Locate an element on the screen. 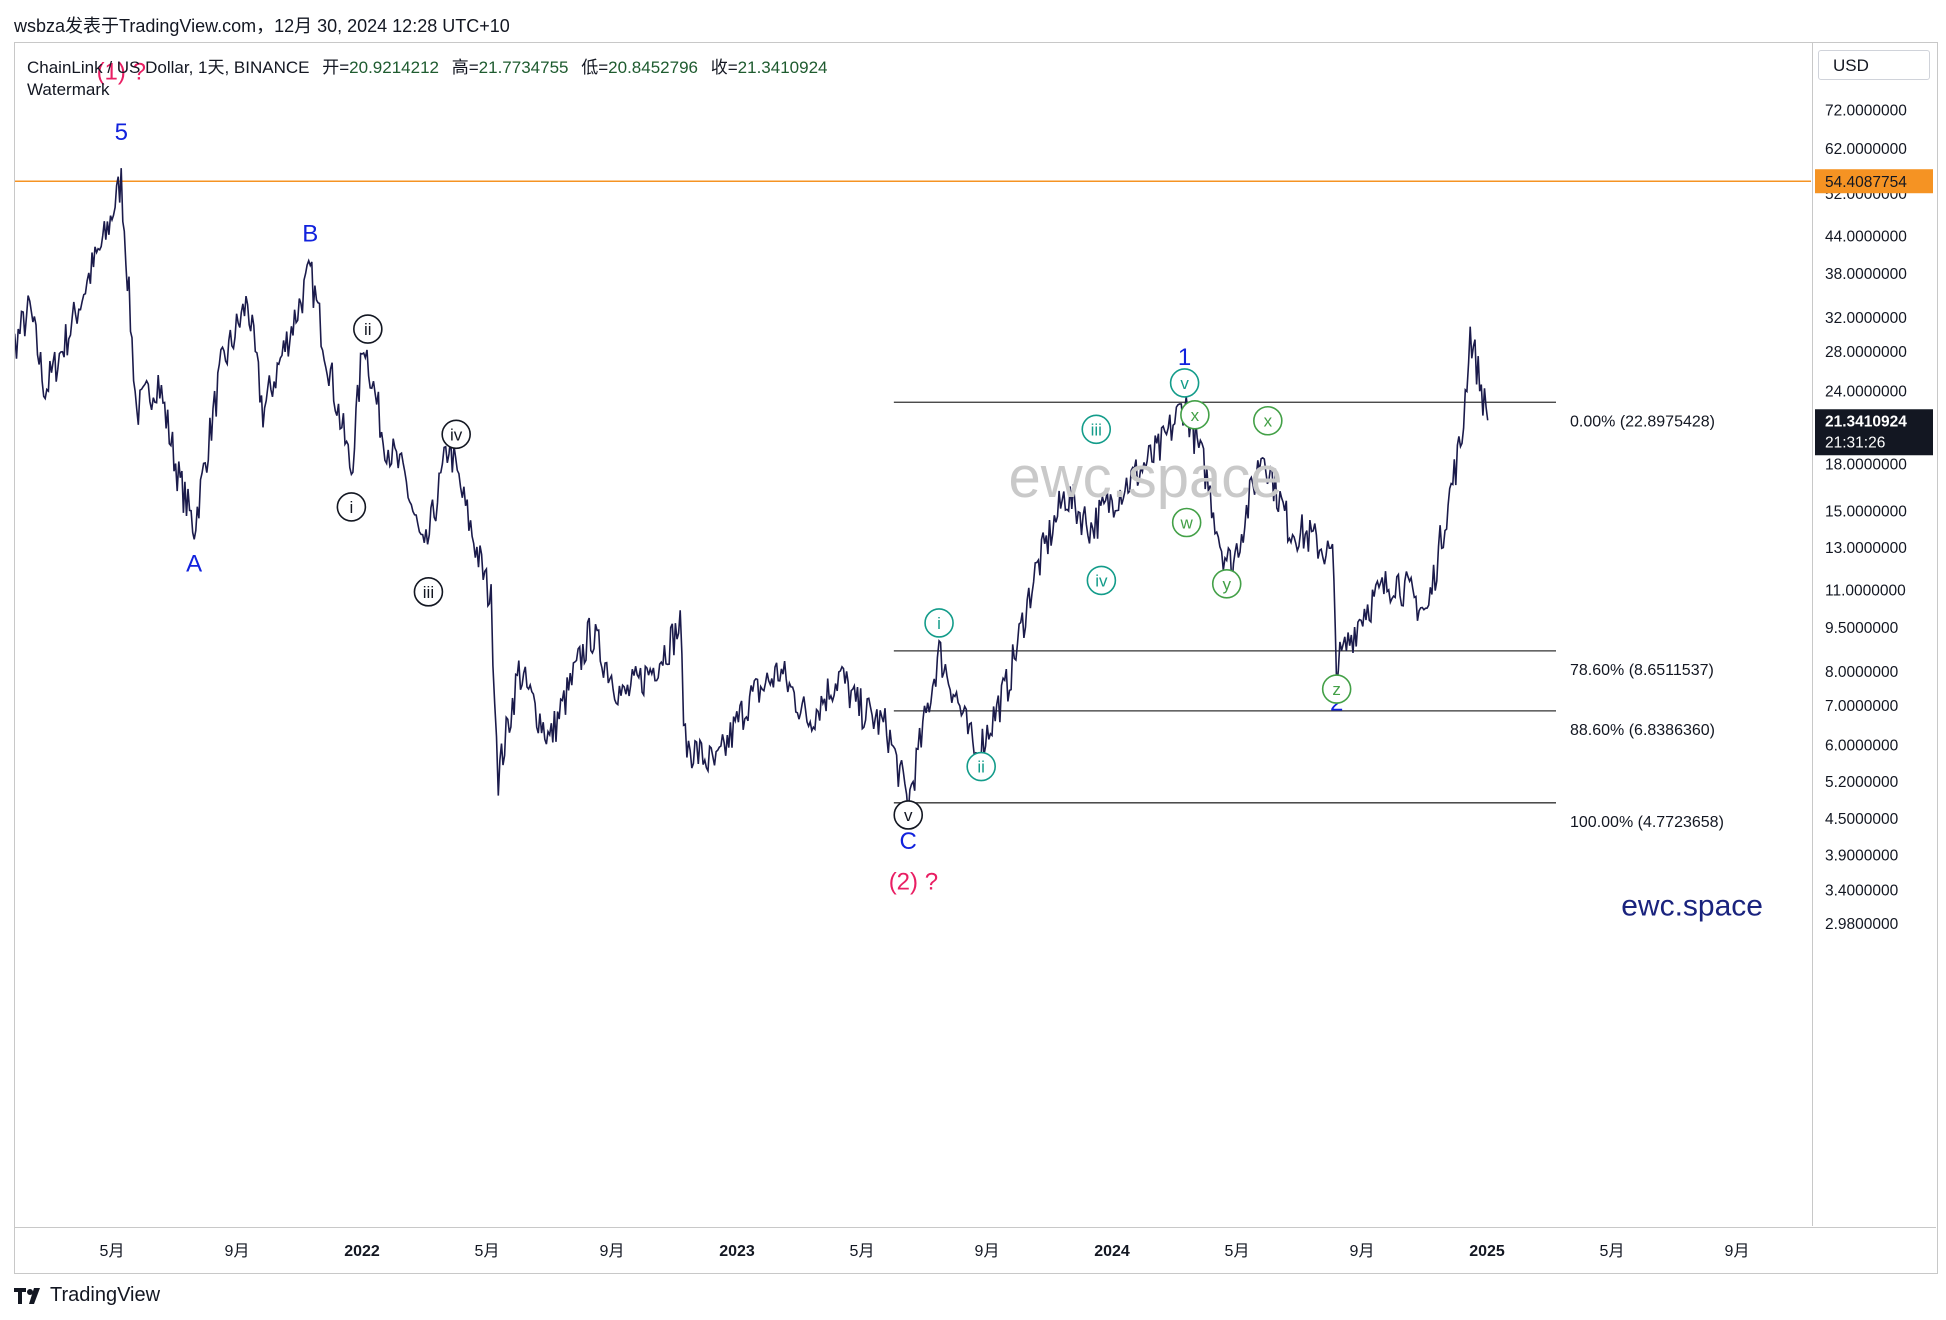  circled-wave-label: z is located at coordinates (1336, 689).